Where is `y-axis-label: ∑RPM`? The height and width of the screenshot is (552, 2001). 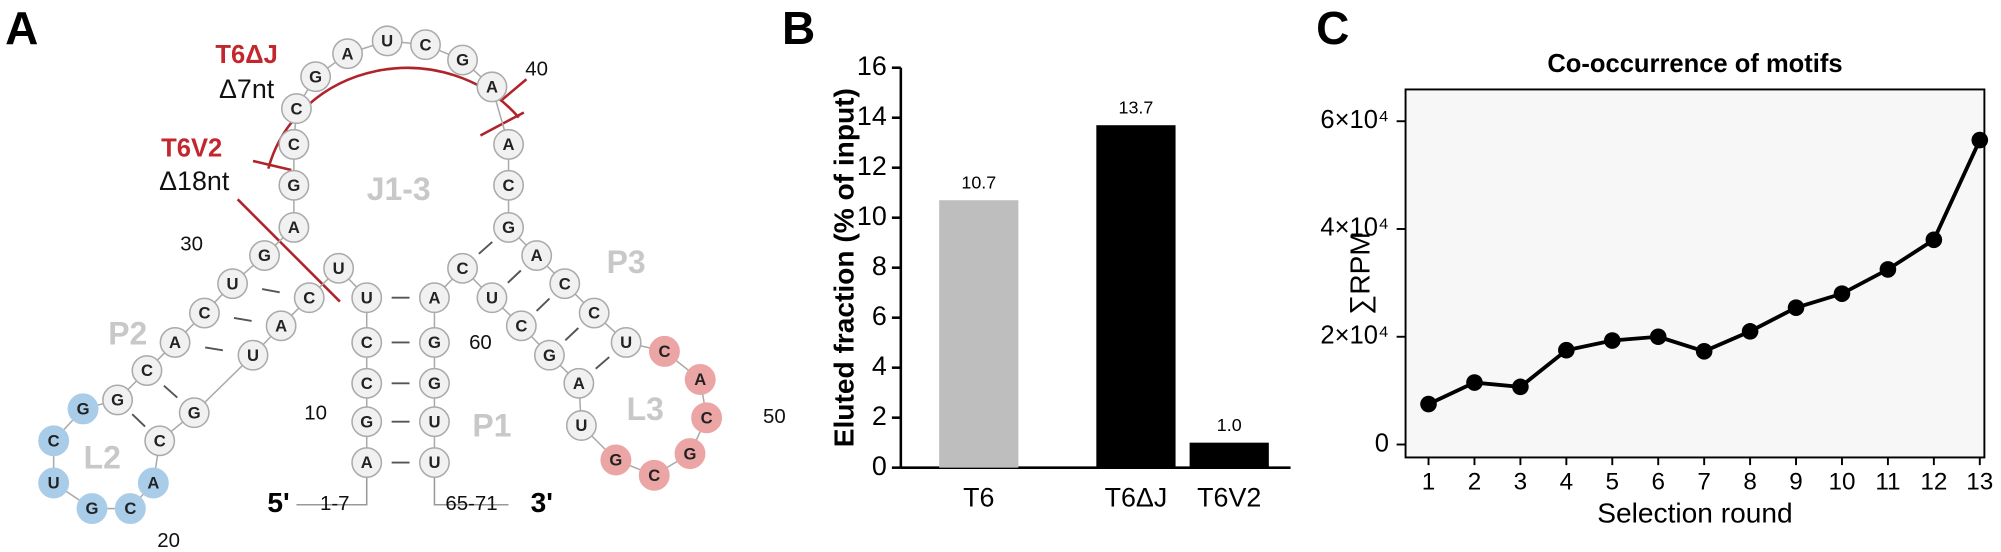
y-axis-label: ∑RPM is located at coordinates (1360, 273).